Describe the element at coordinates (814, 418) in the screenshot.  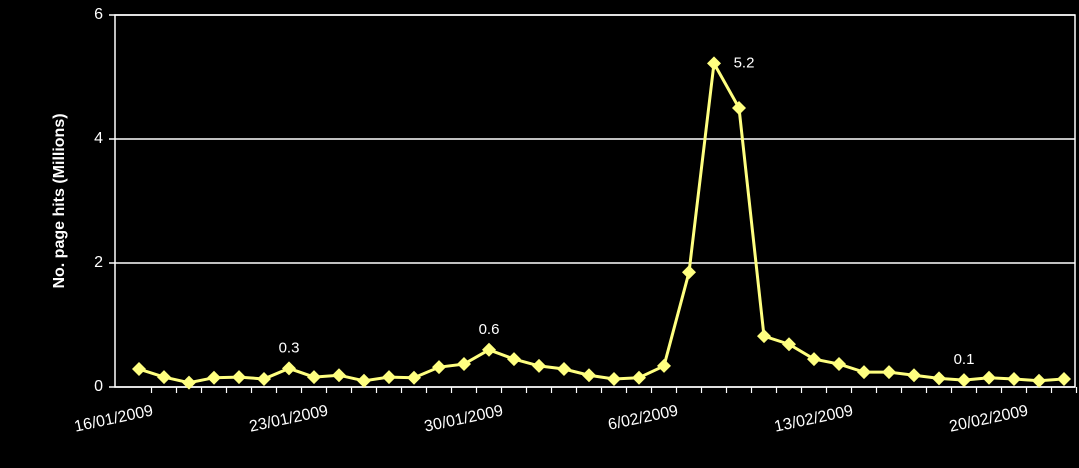
I see `x-tick-label: 13/02/2009` at that location.